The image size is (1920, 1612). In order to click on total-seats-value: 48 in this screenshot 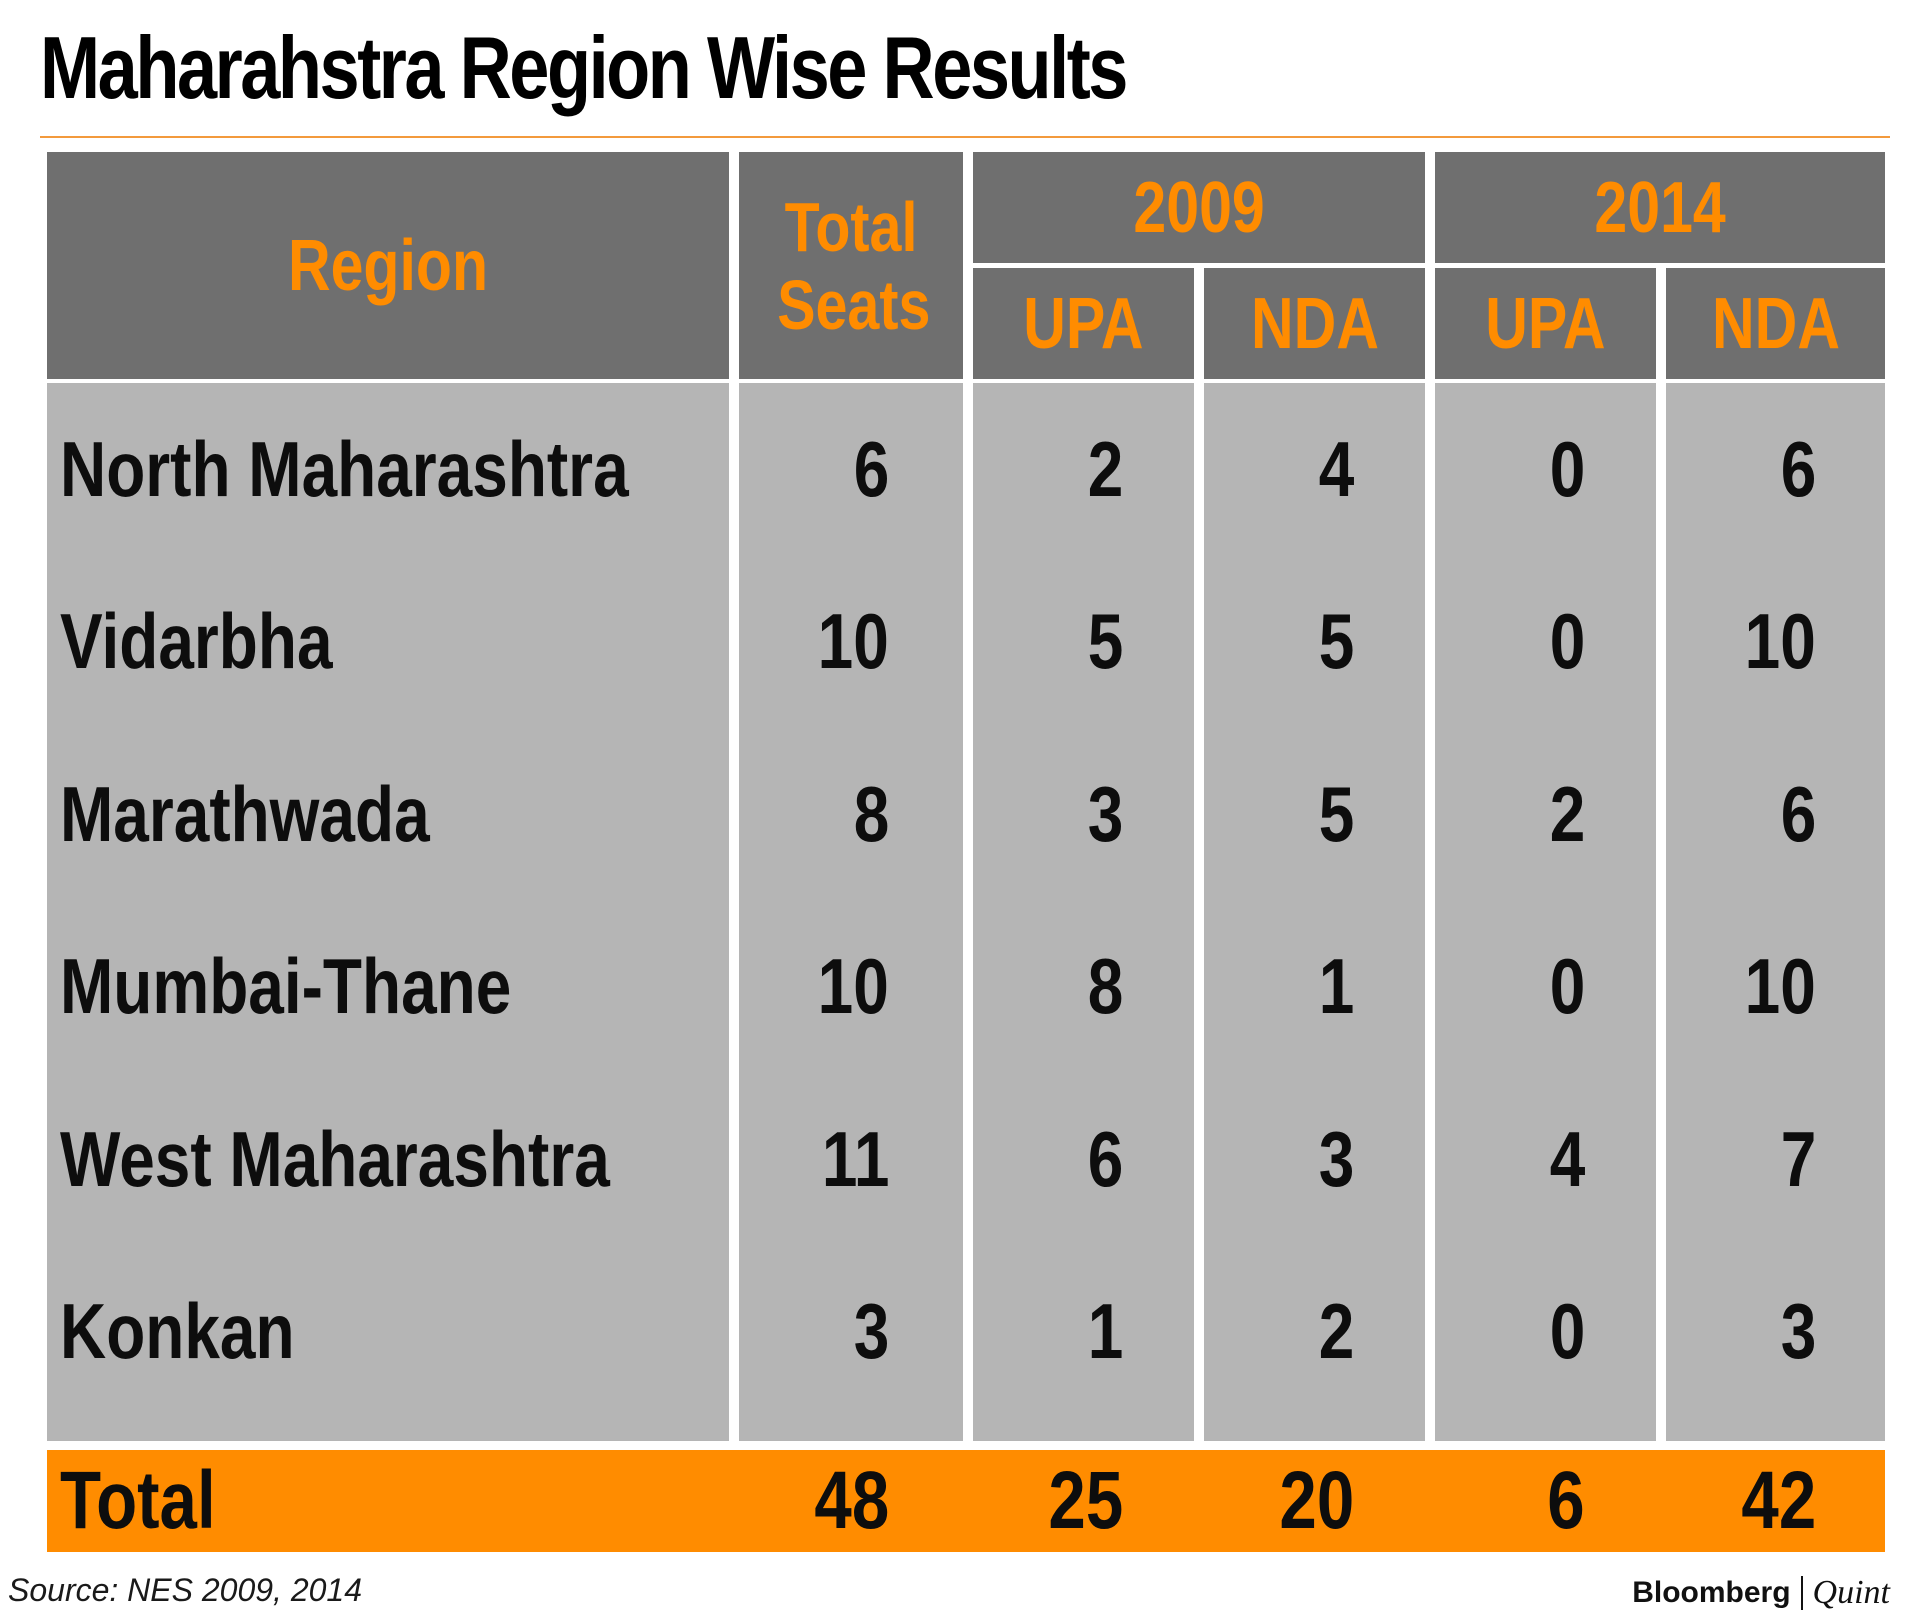, I will do `click(851, 1500)`.